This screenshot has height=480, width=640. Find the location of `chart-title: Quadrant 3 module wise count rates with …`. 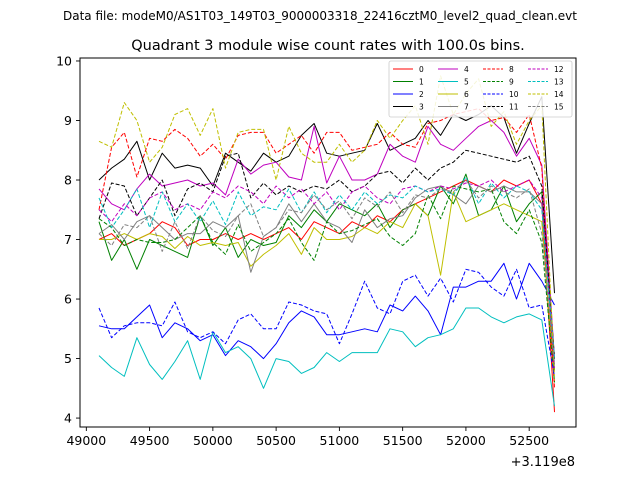

chart-title: Quadrant 3 module wise count rates with … is located at coordinates (328, 46).